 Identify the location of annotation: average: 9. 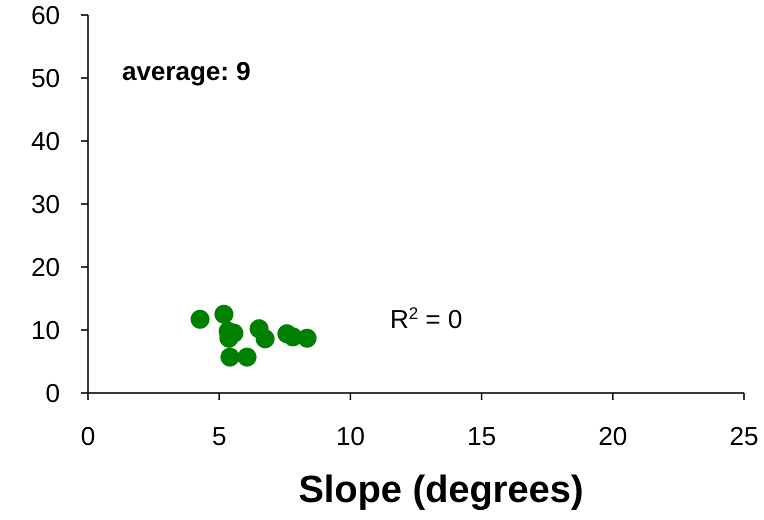
(186, 71).